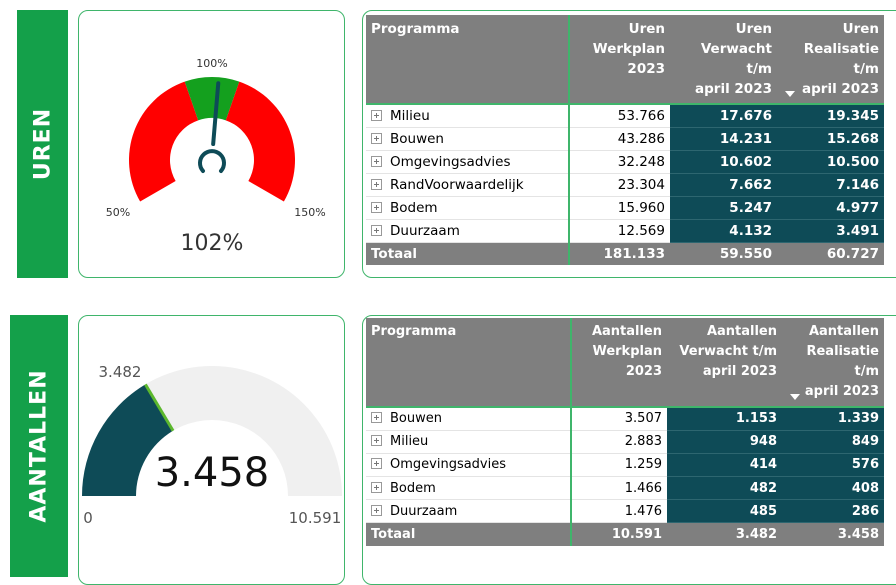 This screenshot has width=896, height=585. I want to click on gauge-value: 102%, so click(212, 243).